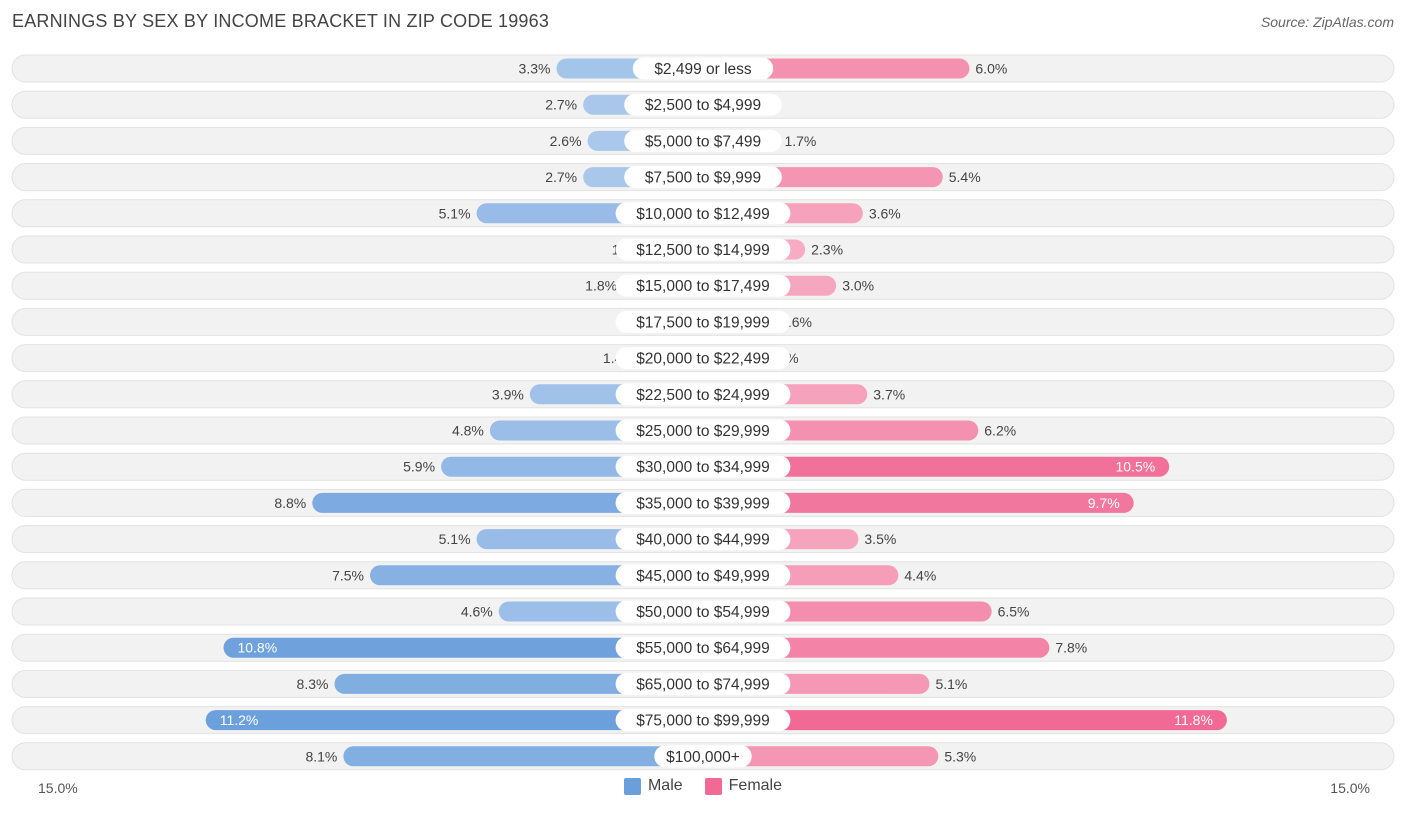 The height and width of the screenshot is (813, 1406). I want to click on bar-row: 8.3% 5.1% $65,000 to $74,999, so click(703, 683).